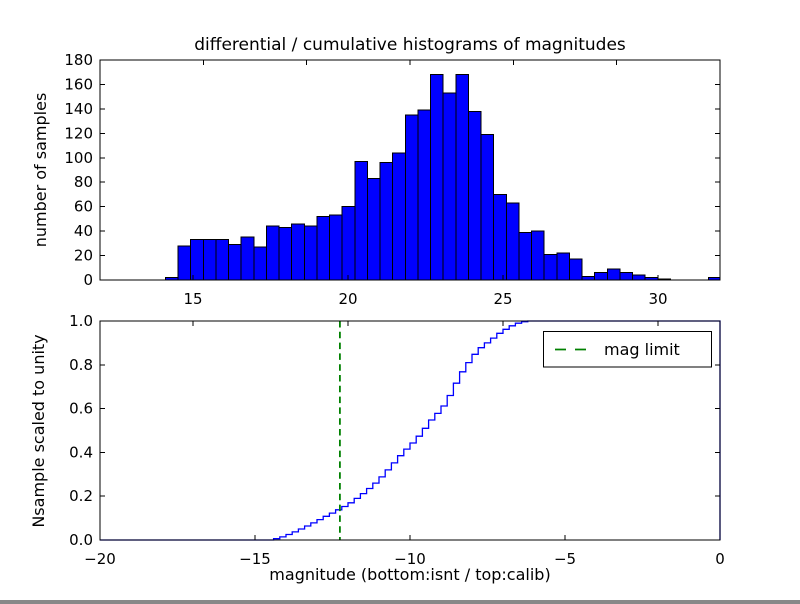  Describe the element at coordinates (720, 559) in the screenshot. I see `x-tick-label: 0` at that location.